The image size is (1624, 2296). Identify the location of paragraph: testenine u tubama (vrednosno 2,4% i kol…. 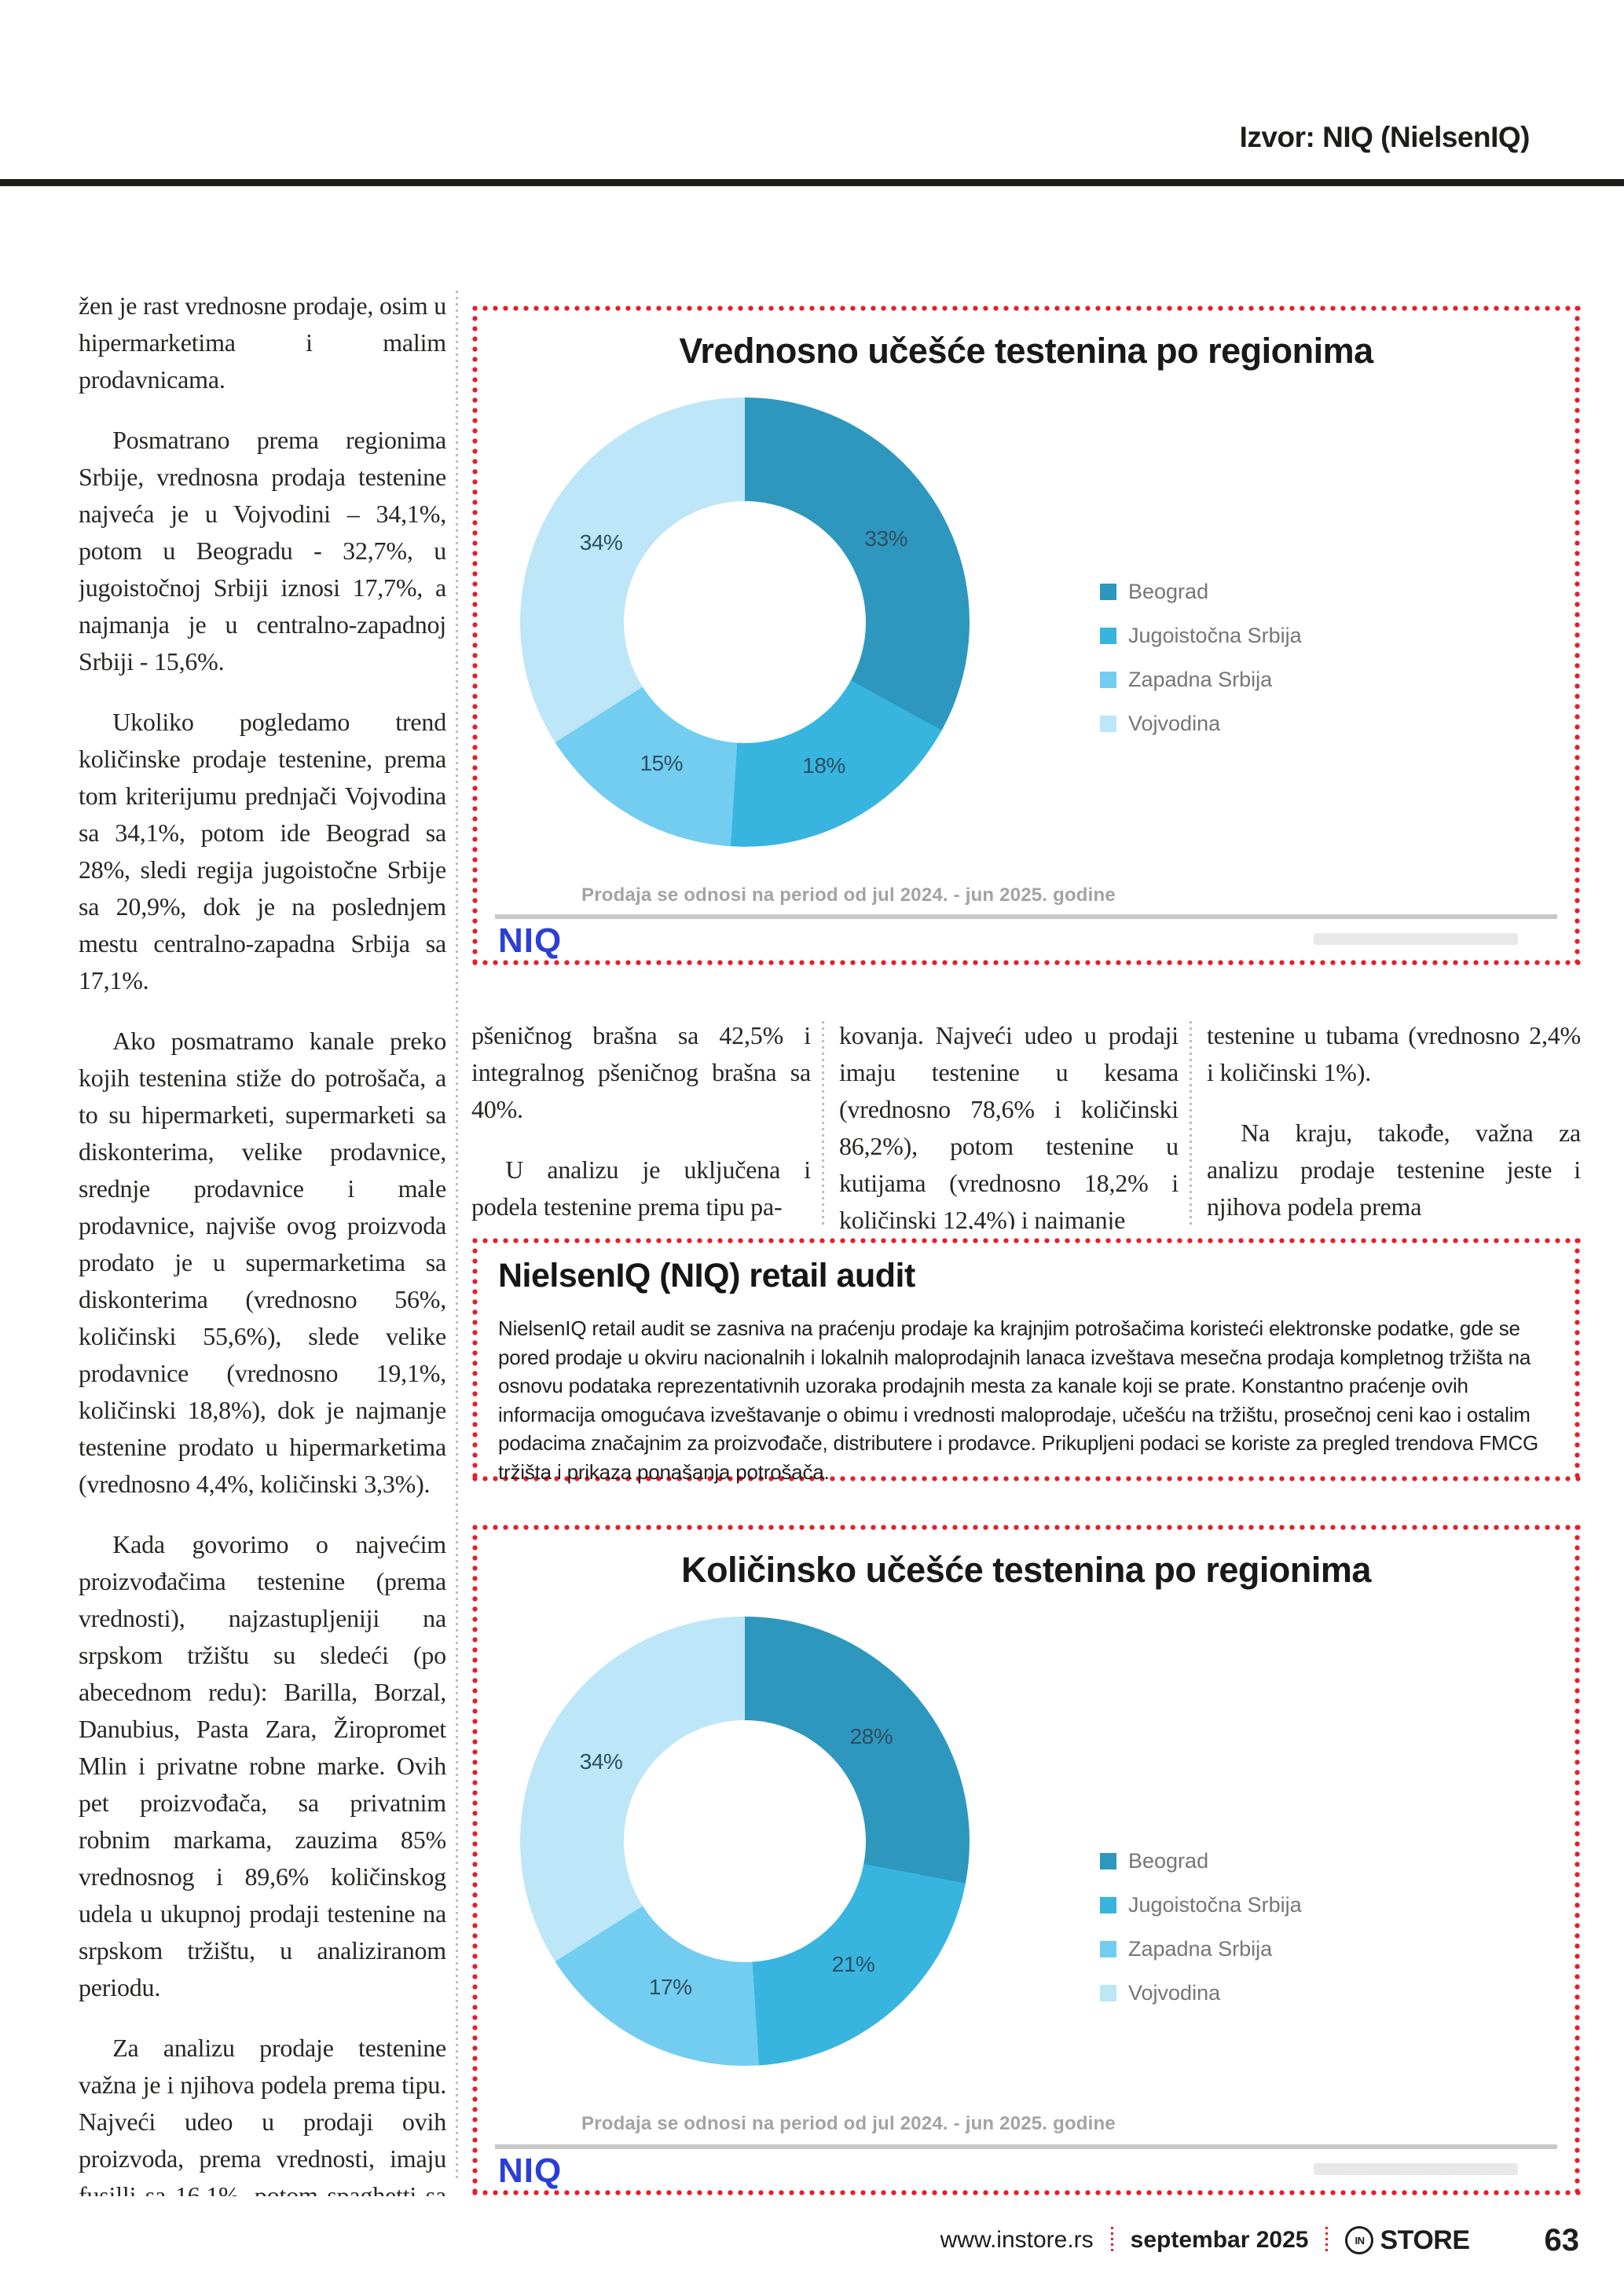
(1394, 1053).